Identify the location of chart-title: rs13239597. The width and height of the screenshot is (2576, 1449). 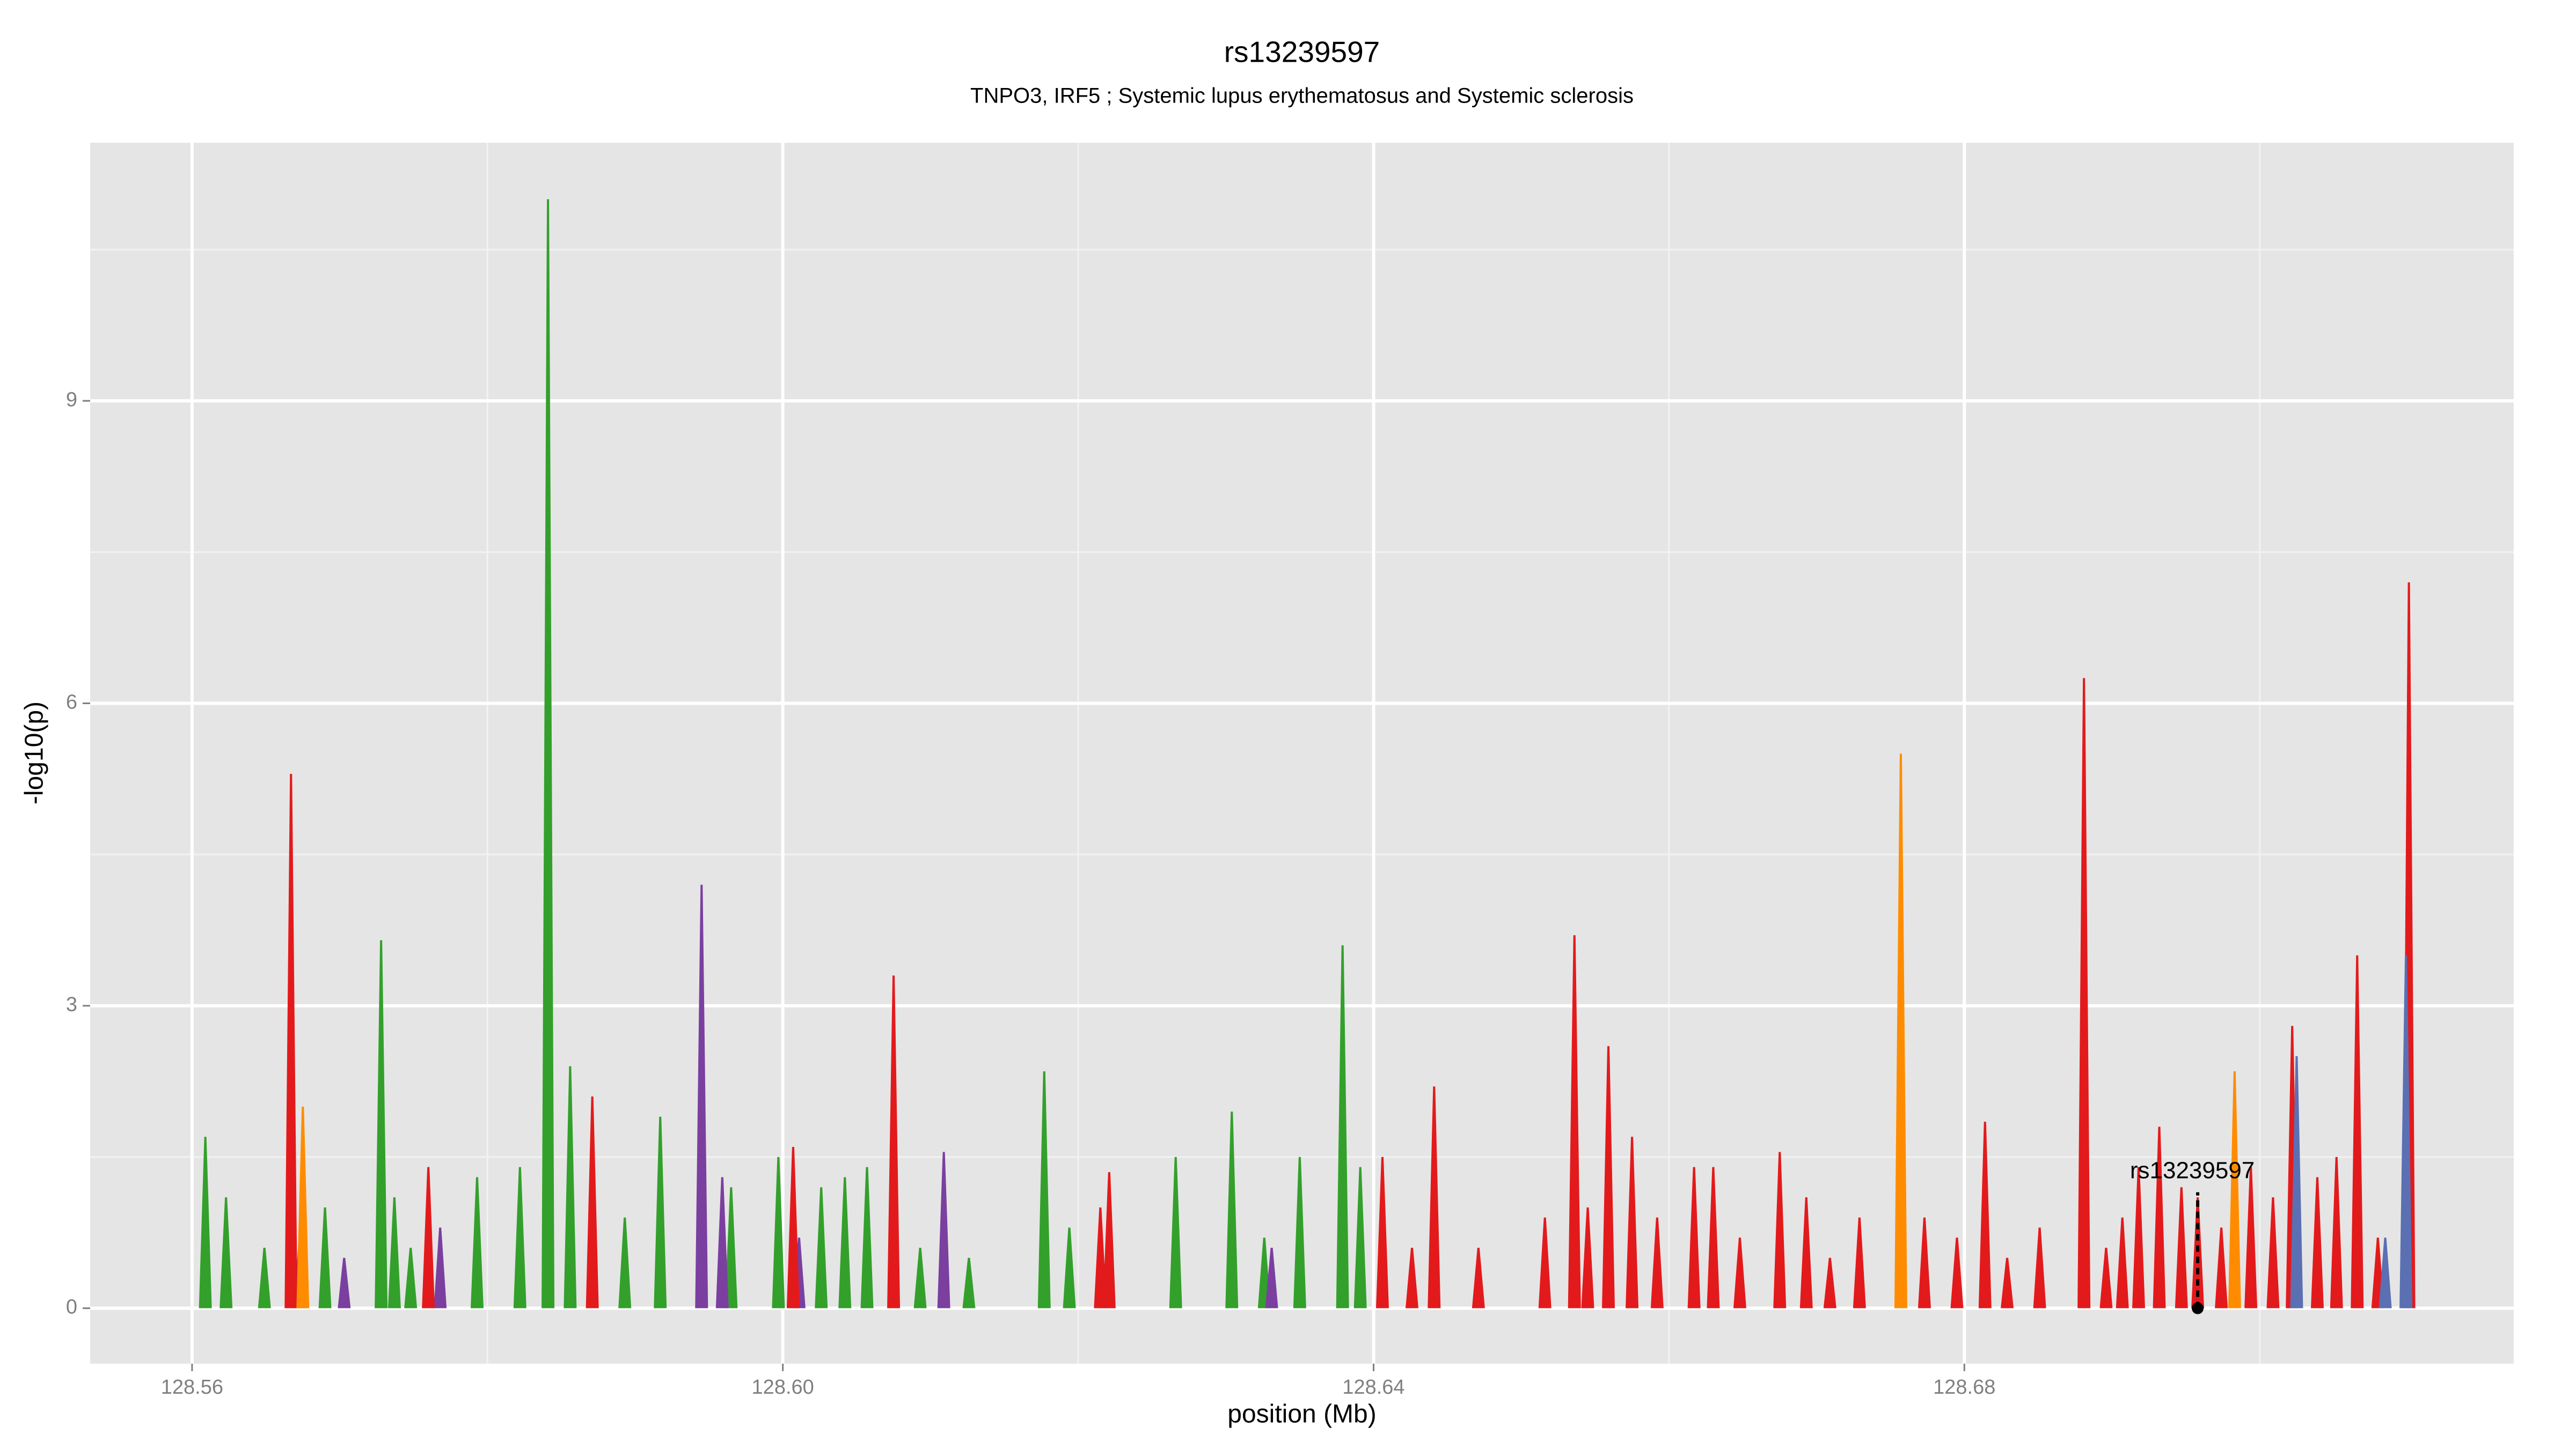
(1302, 52).